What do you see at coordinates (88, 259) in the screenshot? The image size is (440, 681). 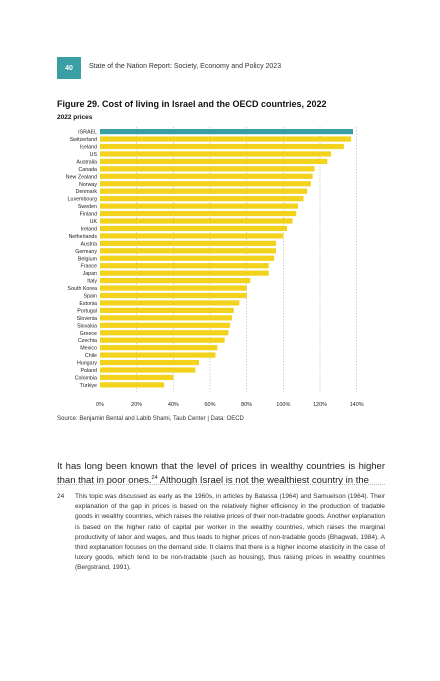 I see `category-label-belgium: Belgium` at bounding box center [88, 259].